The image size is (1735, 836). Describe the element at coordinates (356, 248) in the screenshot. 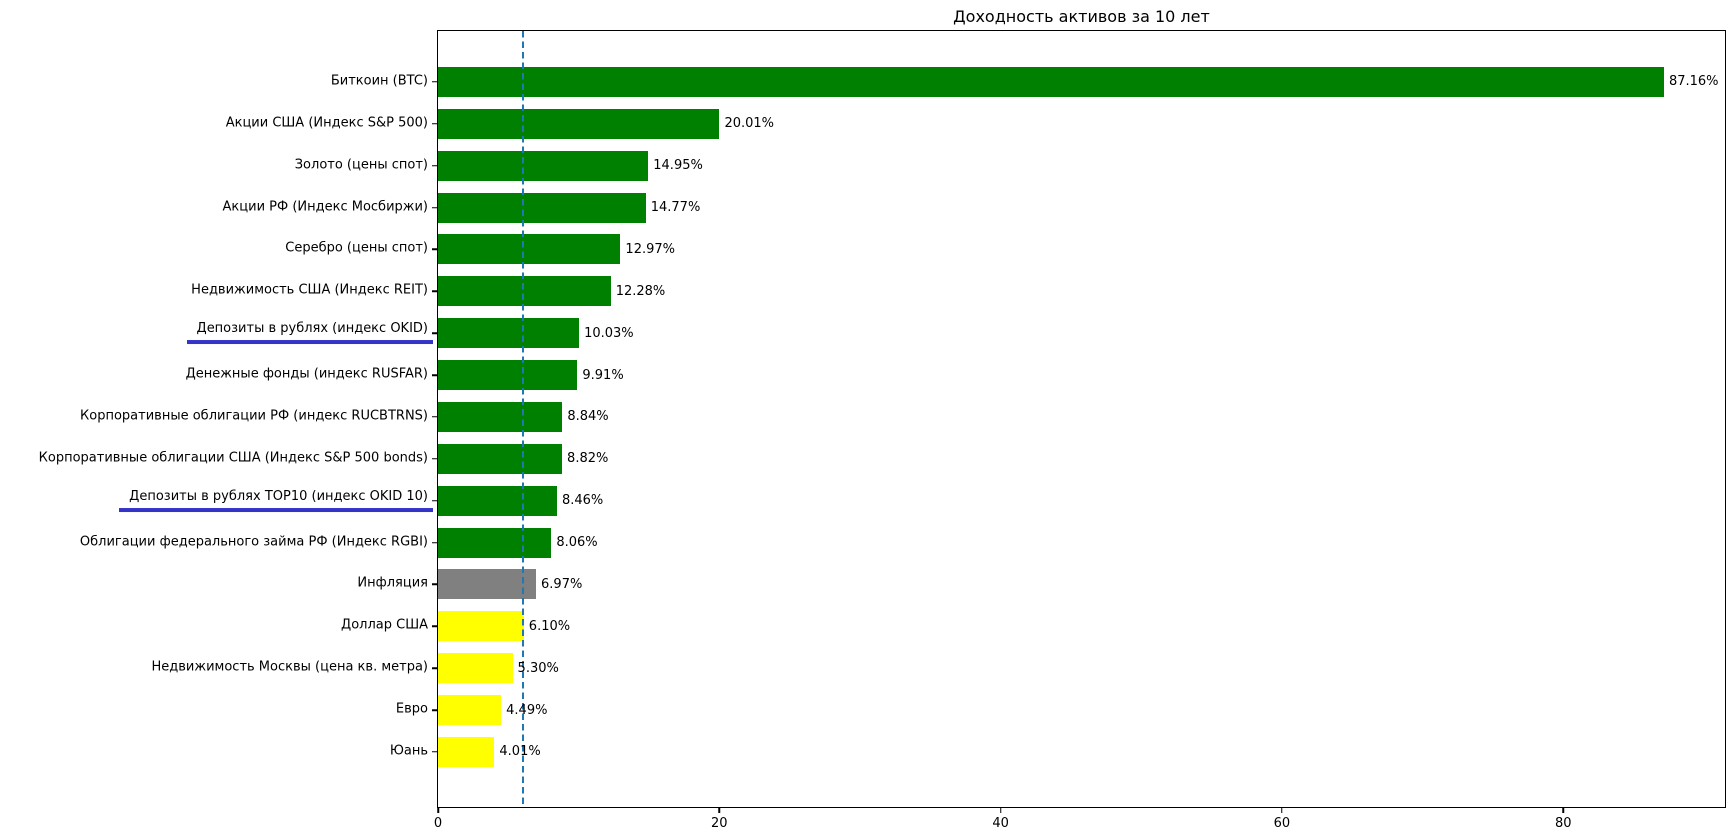

I see `category-label: Серебро (цены спот)` at that location.